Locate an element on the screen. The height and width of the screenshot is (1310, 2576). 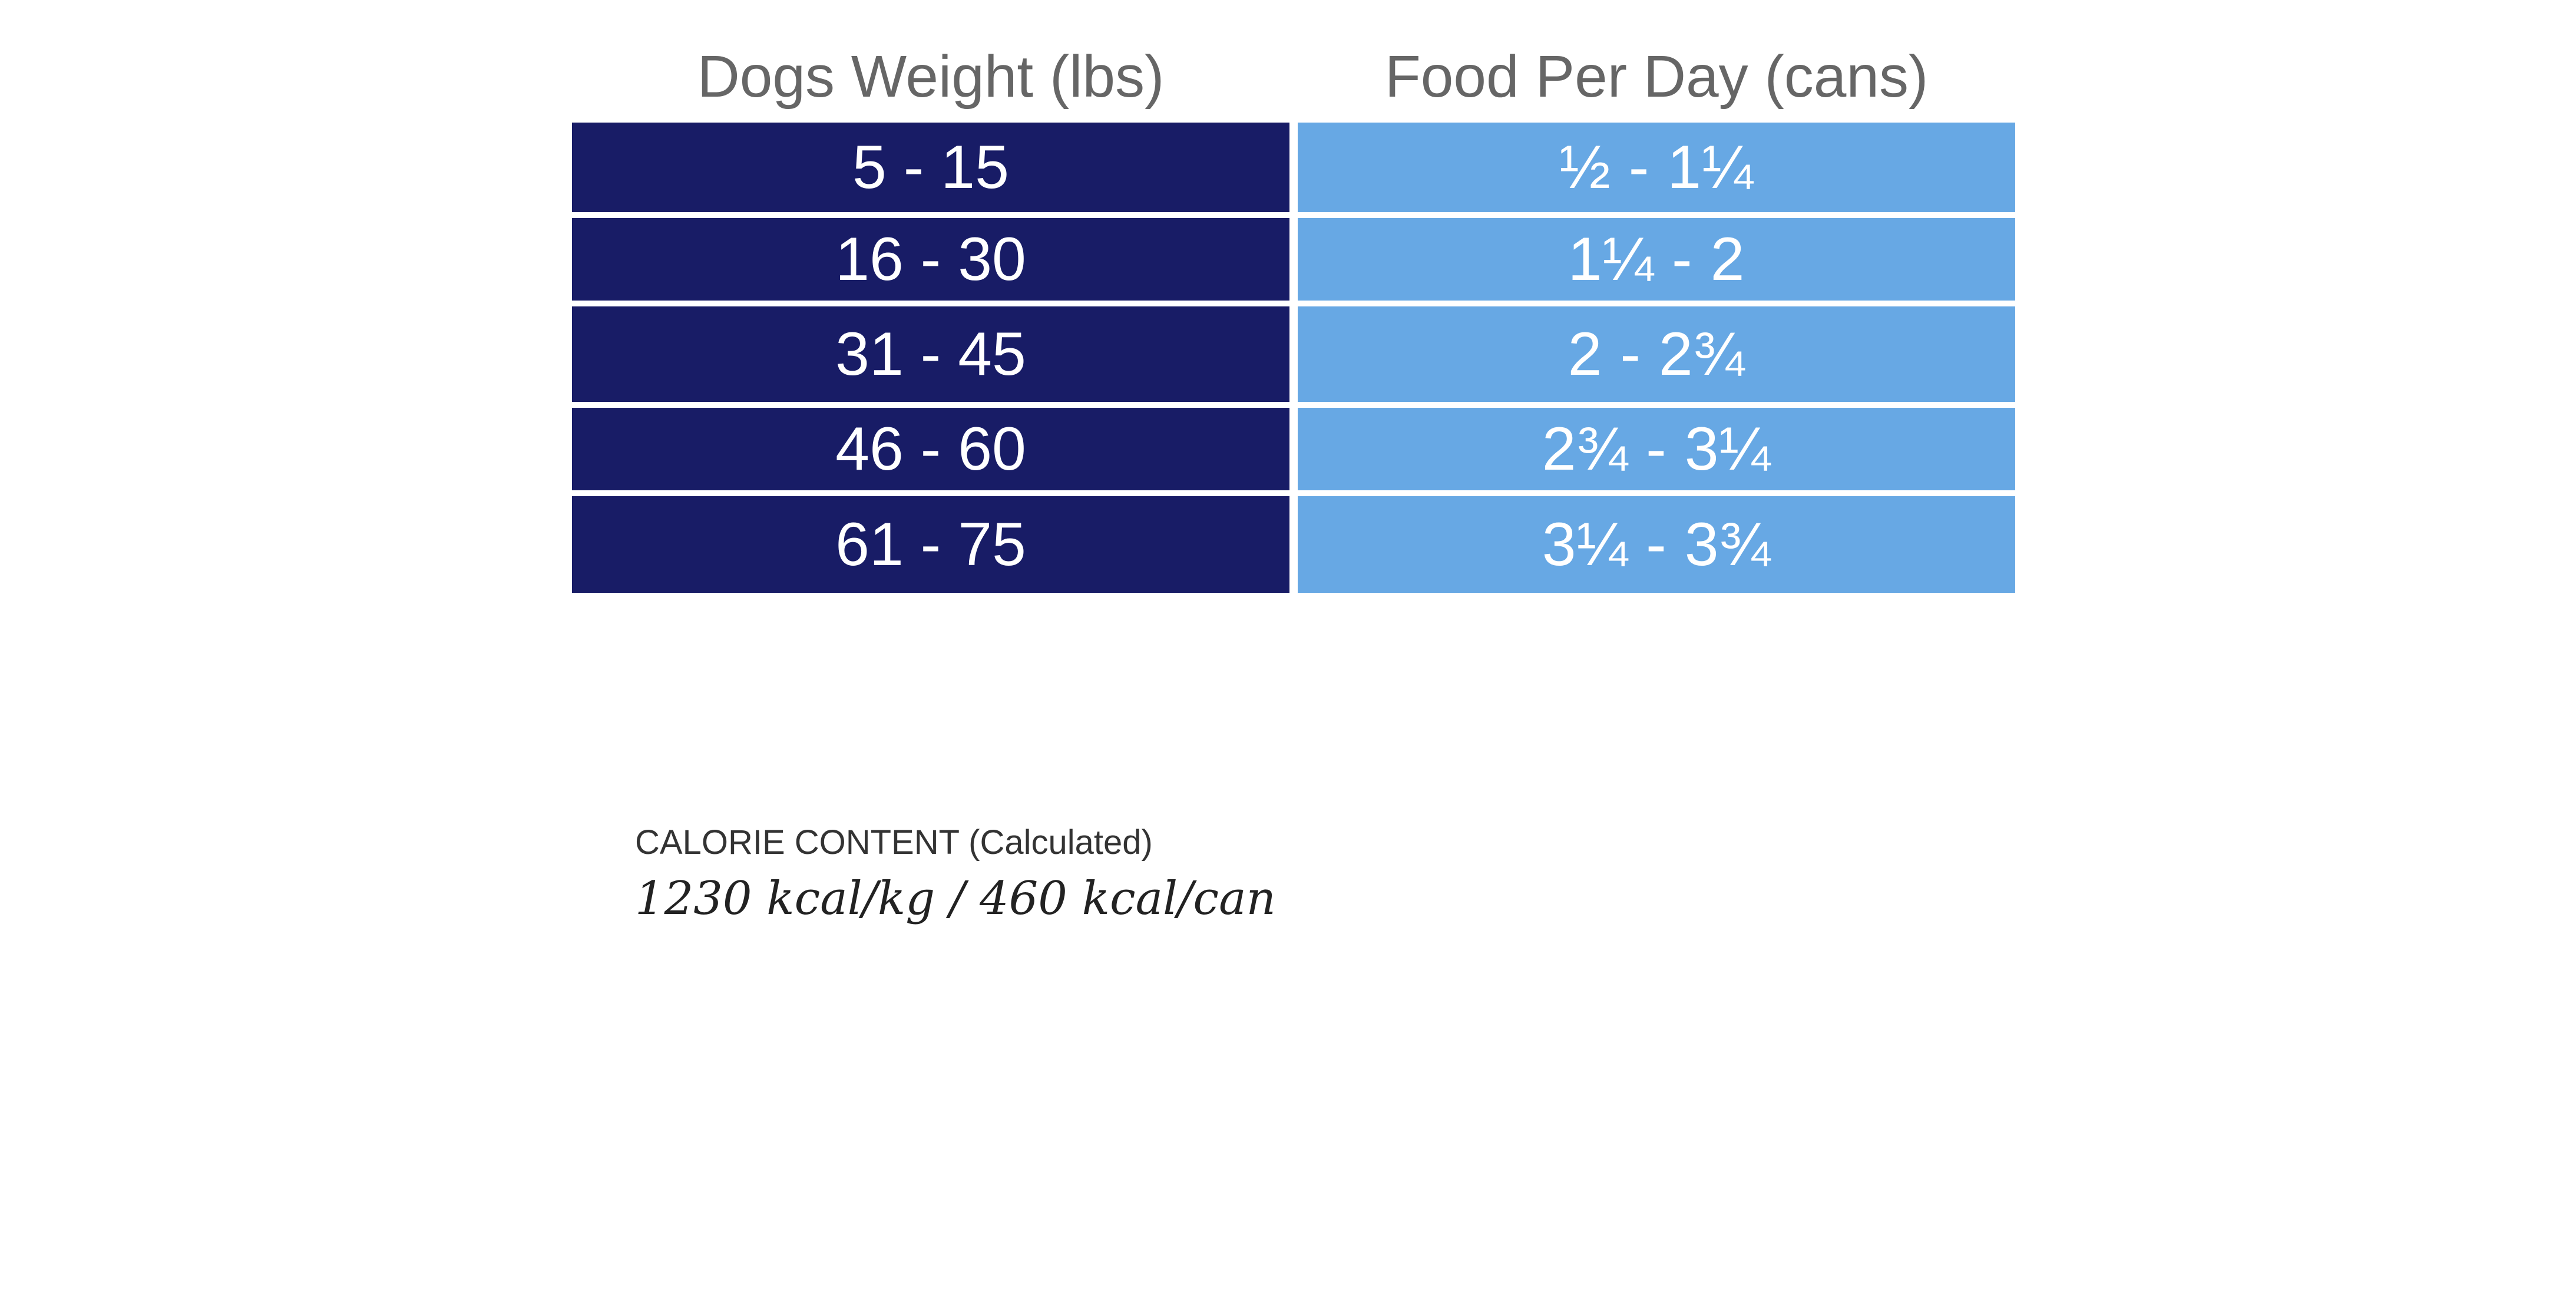
table-row: 61 - 75 3¼ - 3¾ is located at coordinates (1293, 544).